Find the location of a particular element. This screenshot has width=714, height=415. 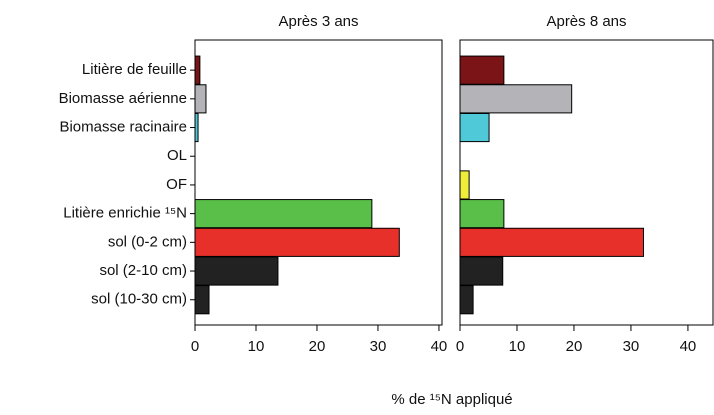

y-tick-label: Litière enrichie ¹⁵N is located at coordinates (125, 213).